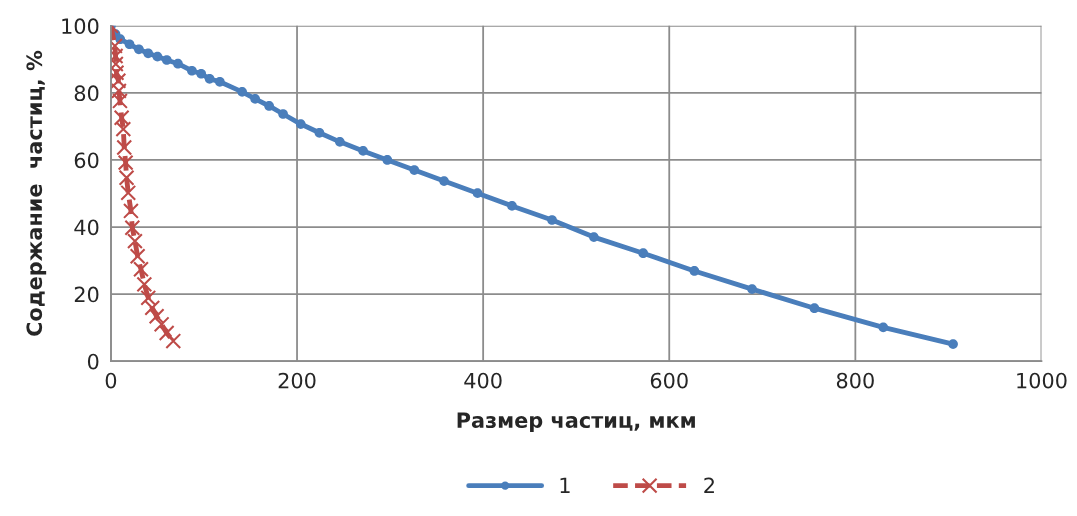 Image resolution: width=1077 pixels, height=516 pixels. Describe the element at coordinates (576, 422) in the screenshot. I see `x-axis-title: Размер частиц, мкм` at that location.